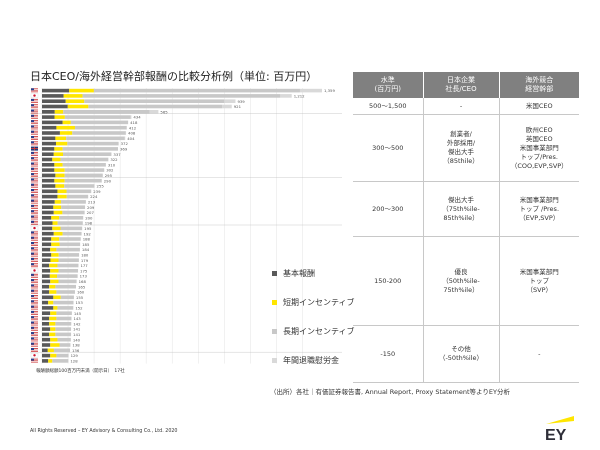 The height and width of the screenshot is (450, 600). I want to click on page-title: 日本CEO/海外経営幹部報酬の比較分析例（単位: 百万円）, so click(174, 76).